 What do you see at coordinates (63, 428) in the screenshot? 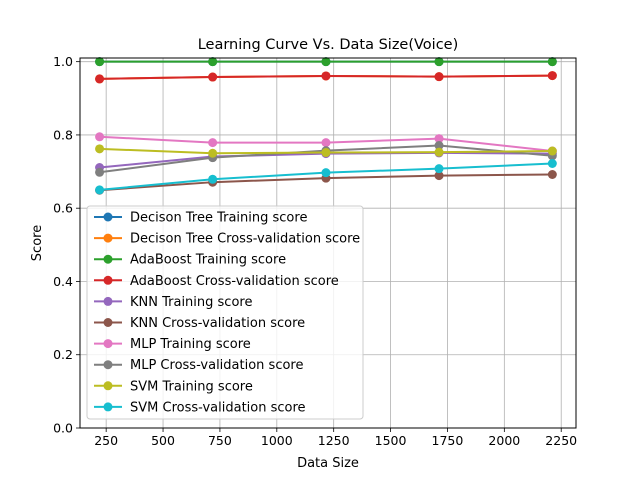
I see `y-tick-label: 0.0` at bounding box center [63, 428].